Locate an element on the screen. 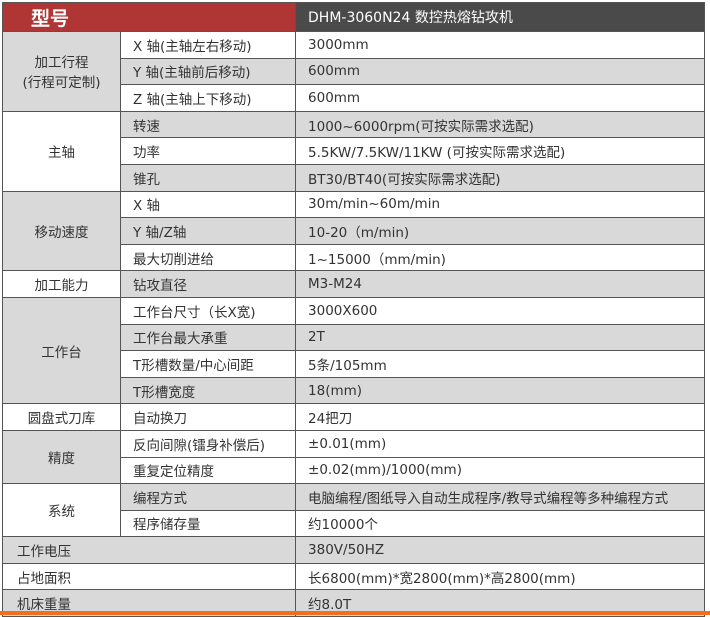 The image size is (710, 617). spec-name: X 轴(主轴左右移动) is located at coordinates (208, 45).